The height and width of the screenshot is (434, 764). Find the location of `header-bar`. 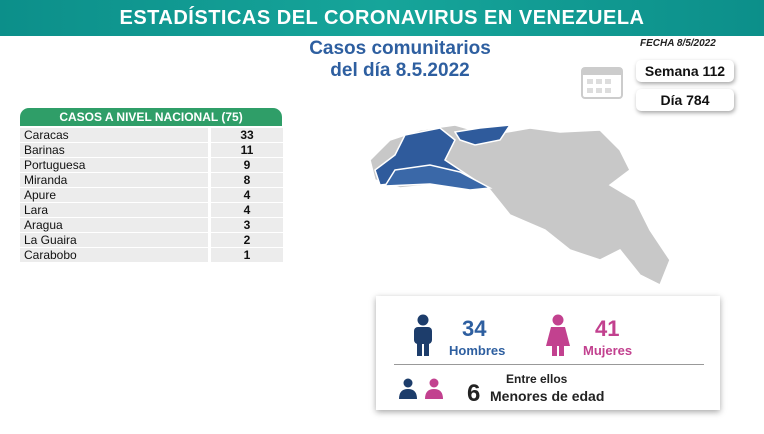

header-bar is located at coordinates (382, 18).